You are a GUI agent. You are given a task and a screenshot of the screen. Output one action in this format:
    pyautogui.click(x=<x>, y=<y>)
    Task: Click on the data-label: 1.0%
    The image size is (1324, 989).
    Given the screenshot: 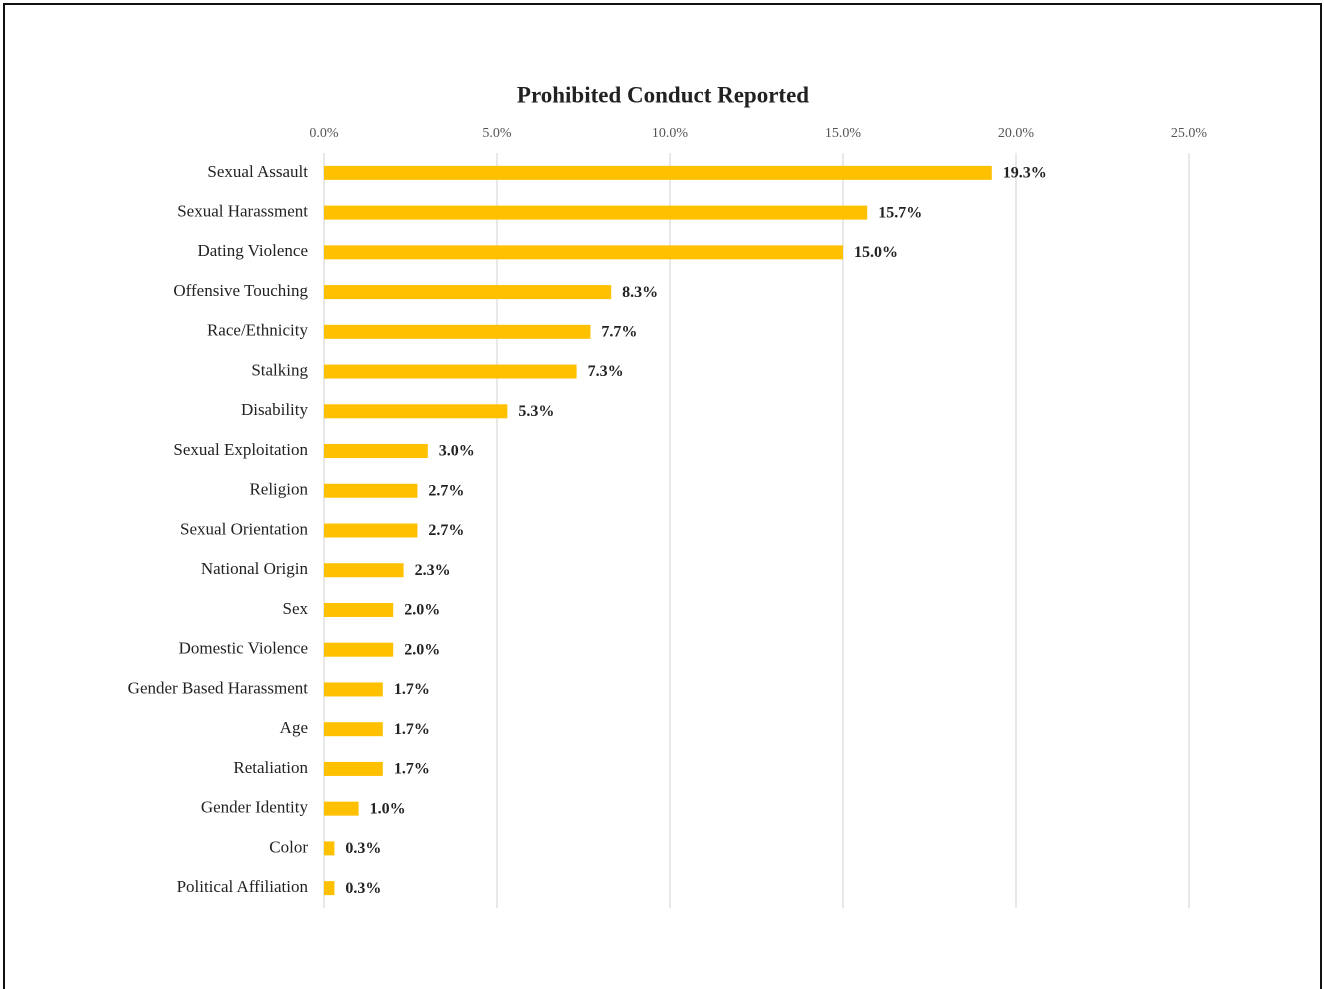 What is the action you would take?
    pyautogui.click(x=388, y=808)
    